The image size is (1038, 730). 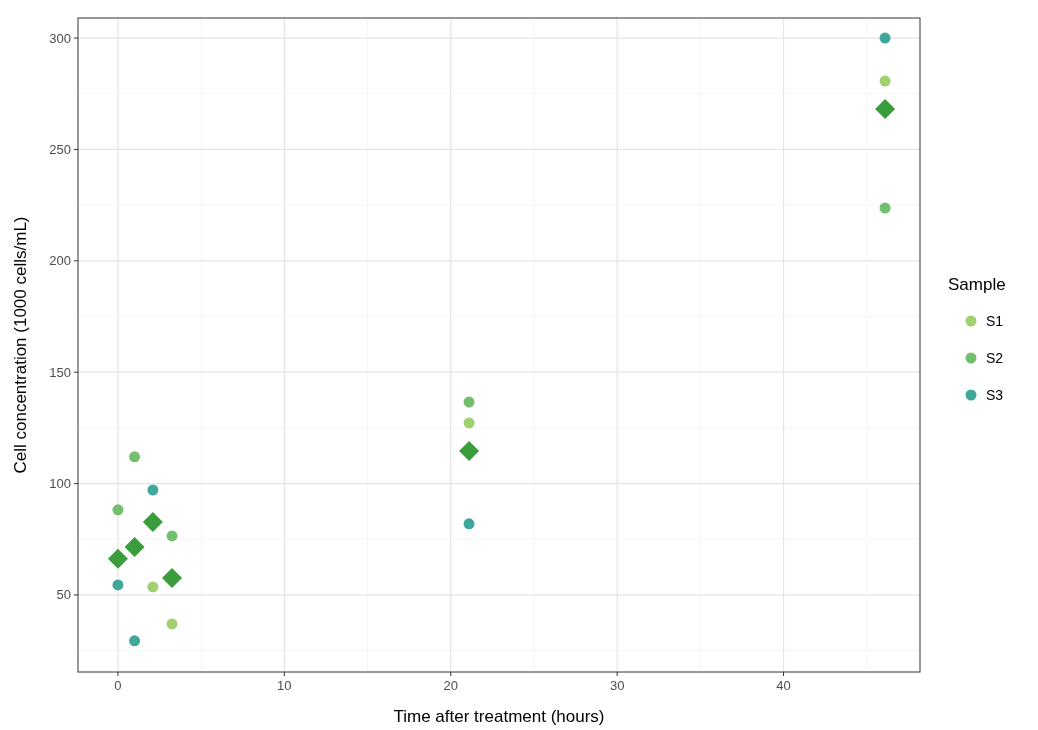 What do you see at coordinates (995, 321) in the screenshot?
I see `legend-label: S1` at bounding box center [995, 321].